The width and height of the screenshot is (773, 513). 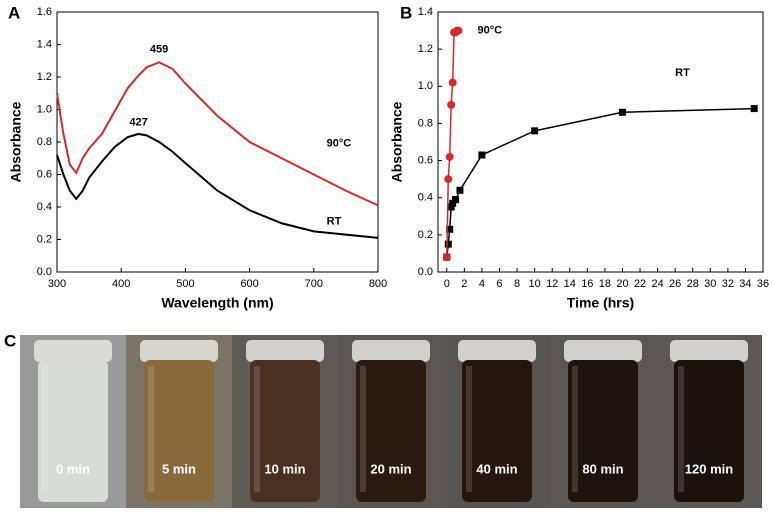 I want to click on x-tick-label: 6, so click(x=499, y=284).